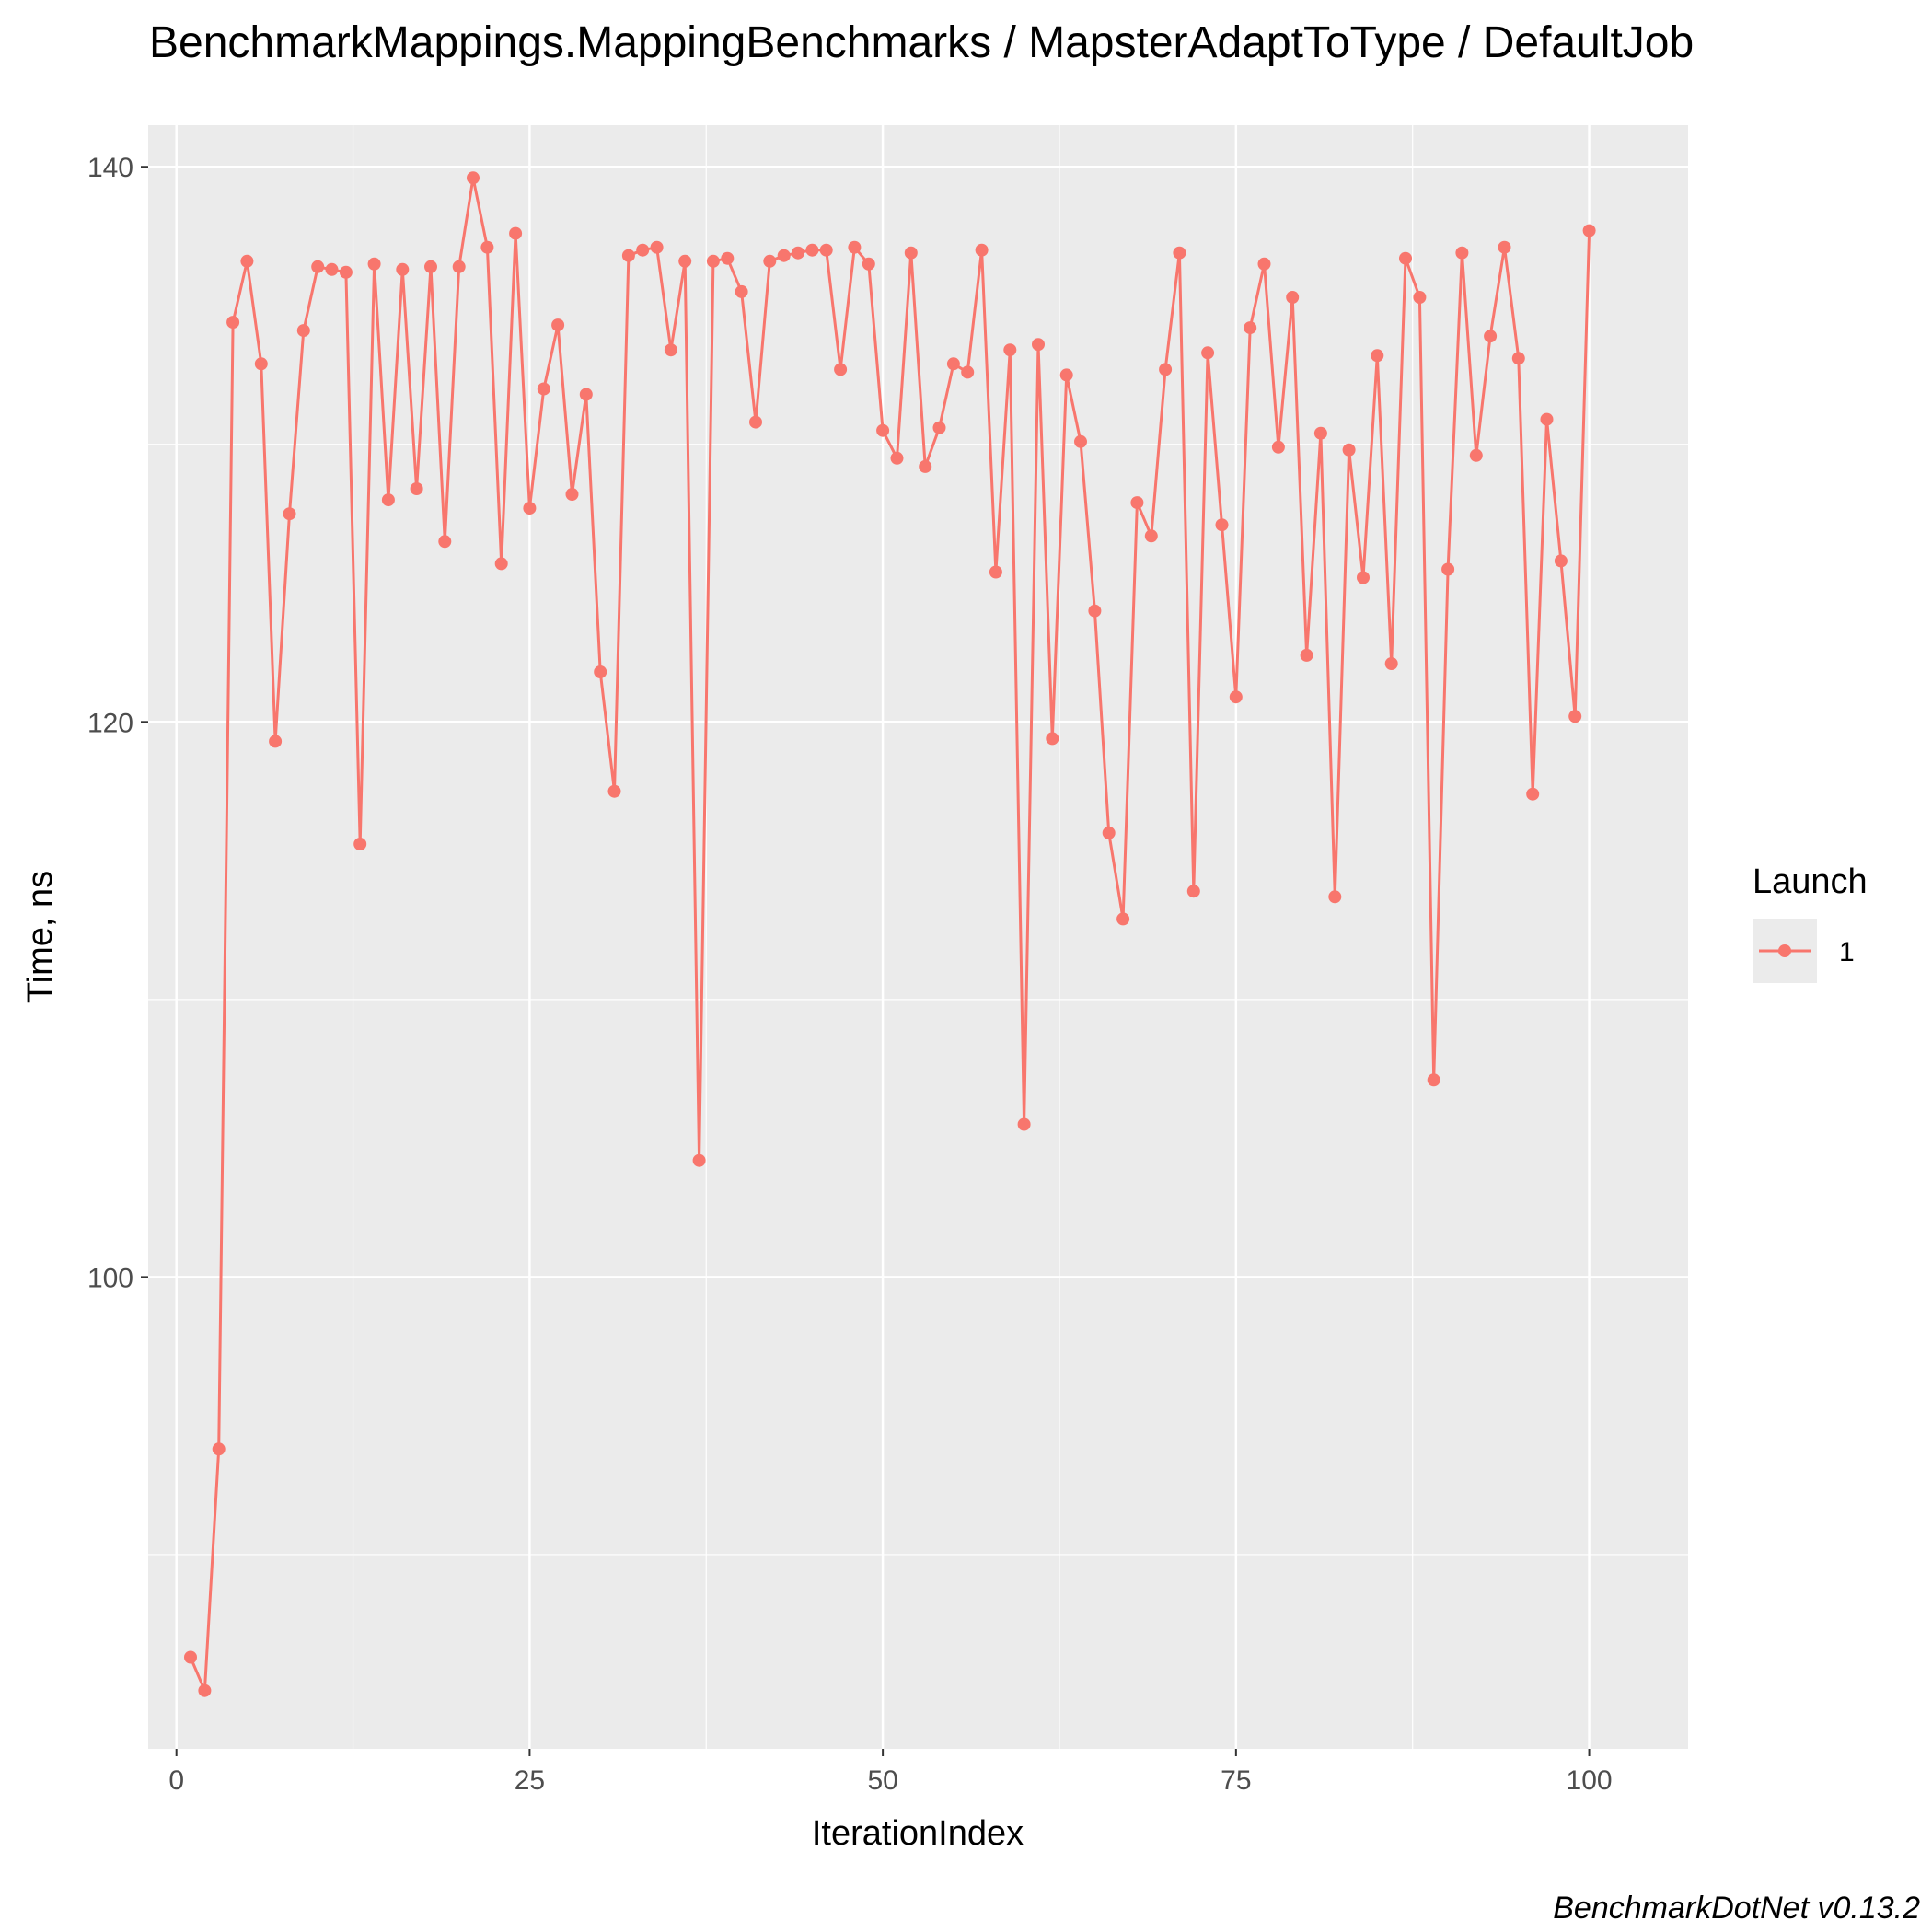 The width and height of the screenshot is (1932, 1932). What do you see at coordinates (1785, 951) in the screenshot?
I see `legend-key-point` at bounding box center [1785, 951].